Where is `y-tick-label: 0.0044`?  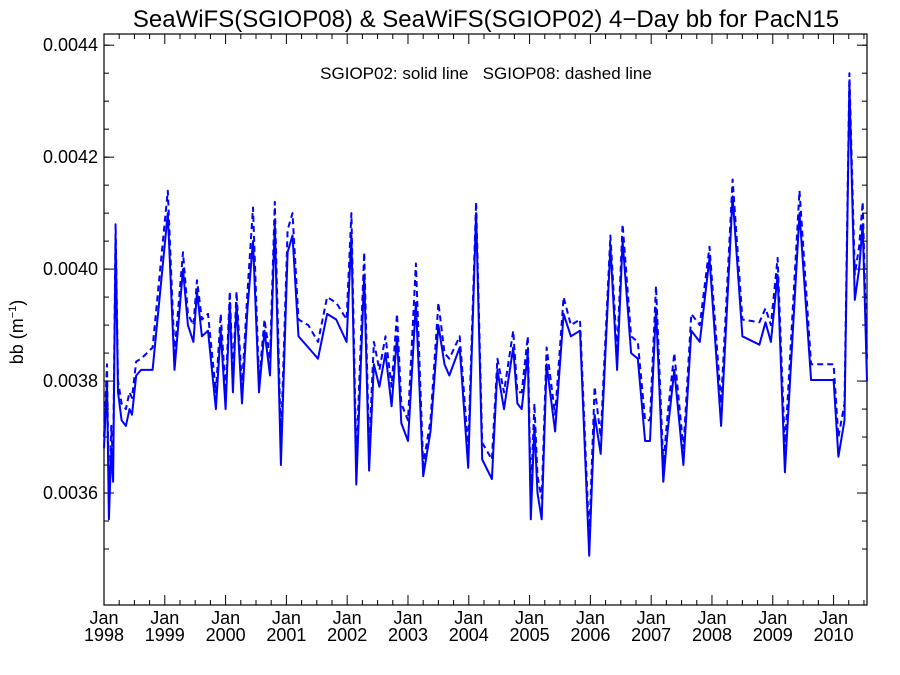
y-tick-label: 0.0044 is located at coordinates (70, 45).